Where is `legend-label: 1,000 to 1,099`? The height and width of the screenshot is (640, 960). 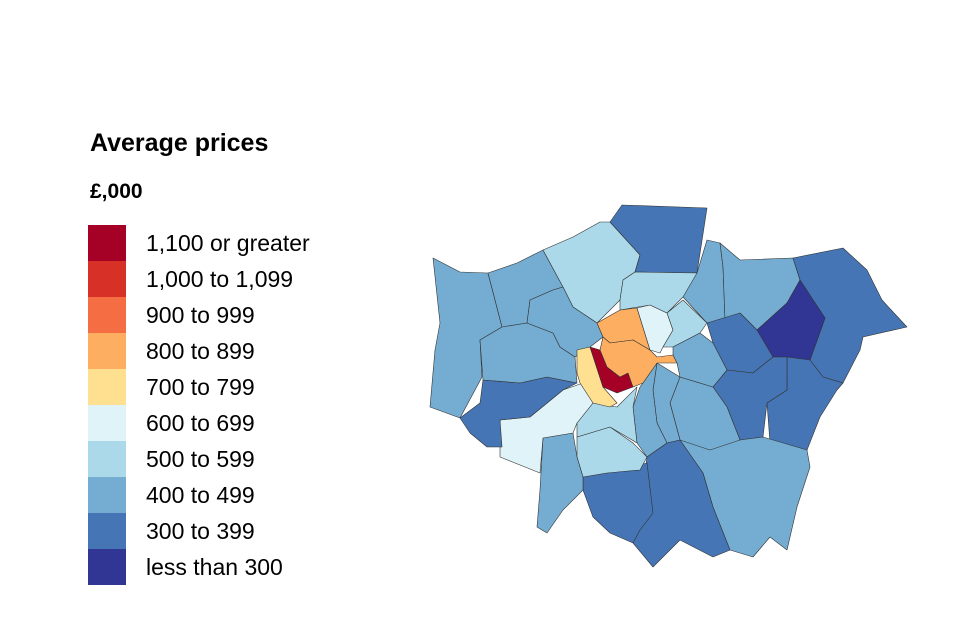
legend-label: 1,000 to 1,099 is located at coordinates (220, 278).